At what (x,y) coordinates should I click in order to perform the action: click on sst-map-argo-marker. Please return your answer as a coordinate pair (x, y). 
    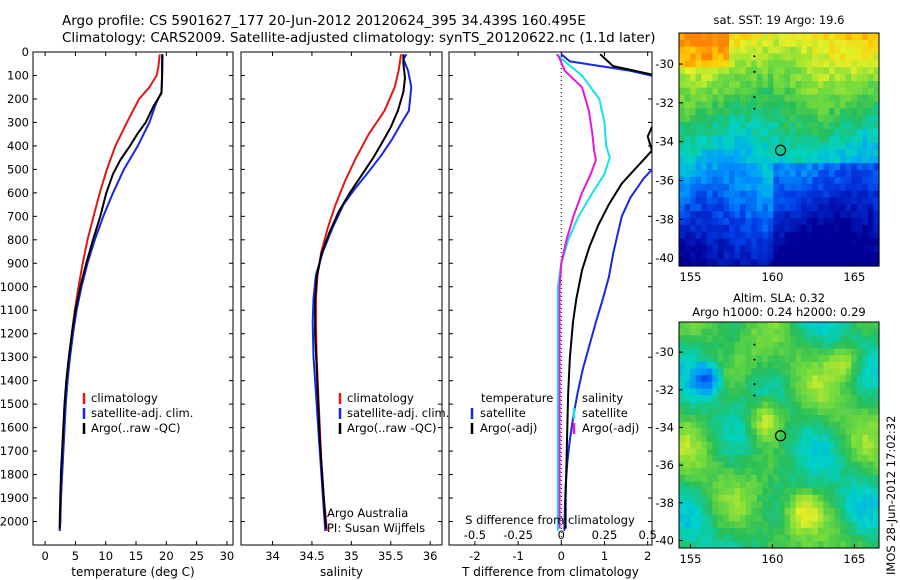
    Looking at the image, I should click on (780, 150).